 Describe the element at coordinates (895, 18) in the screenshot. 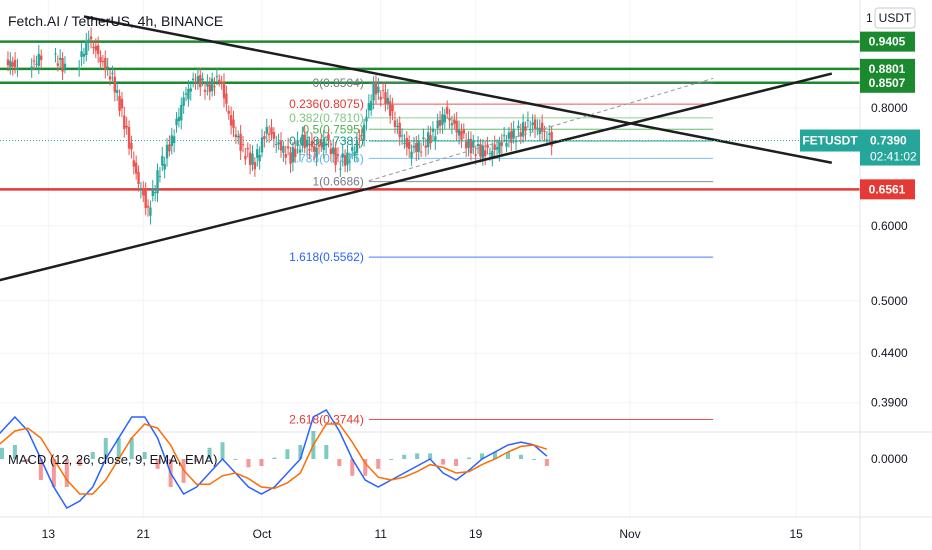

I see `currency-badge: USDT` at that location.